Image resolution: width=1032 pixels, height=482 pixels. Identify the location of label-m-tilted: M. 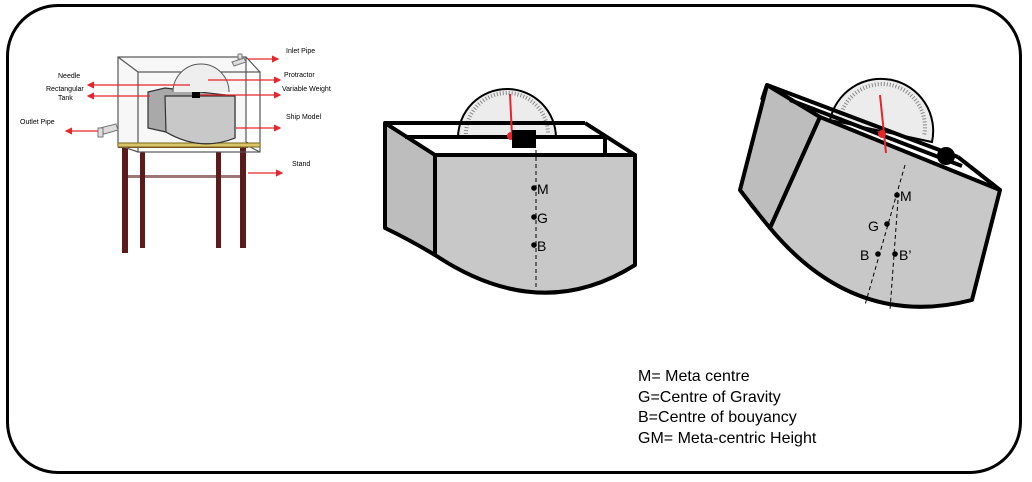
(906, 196).